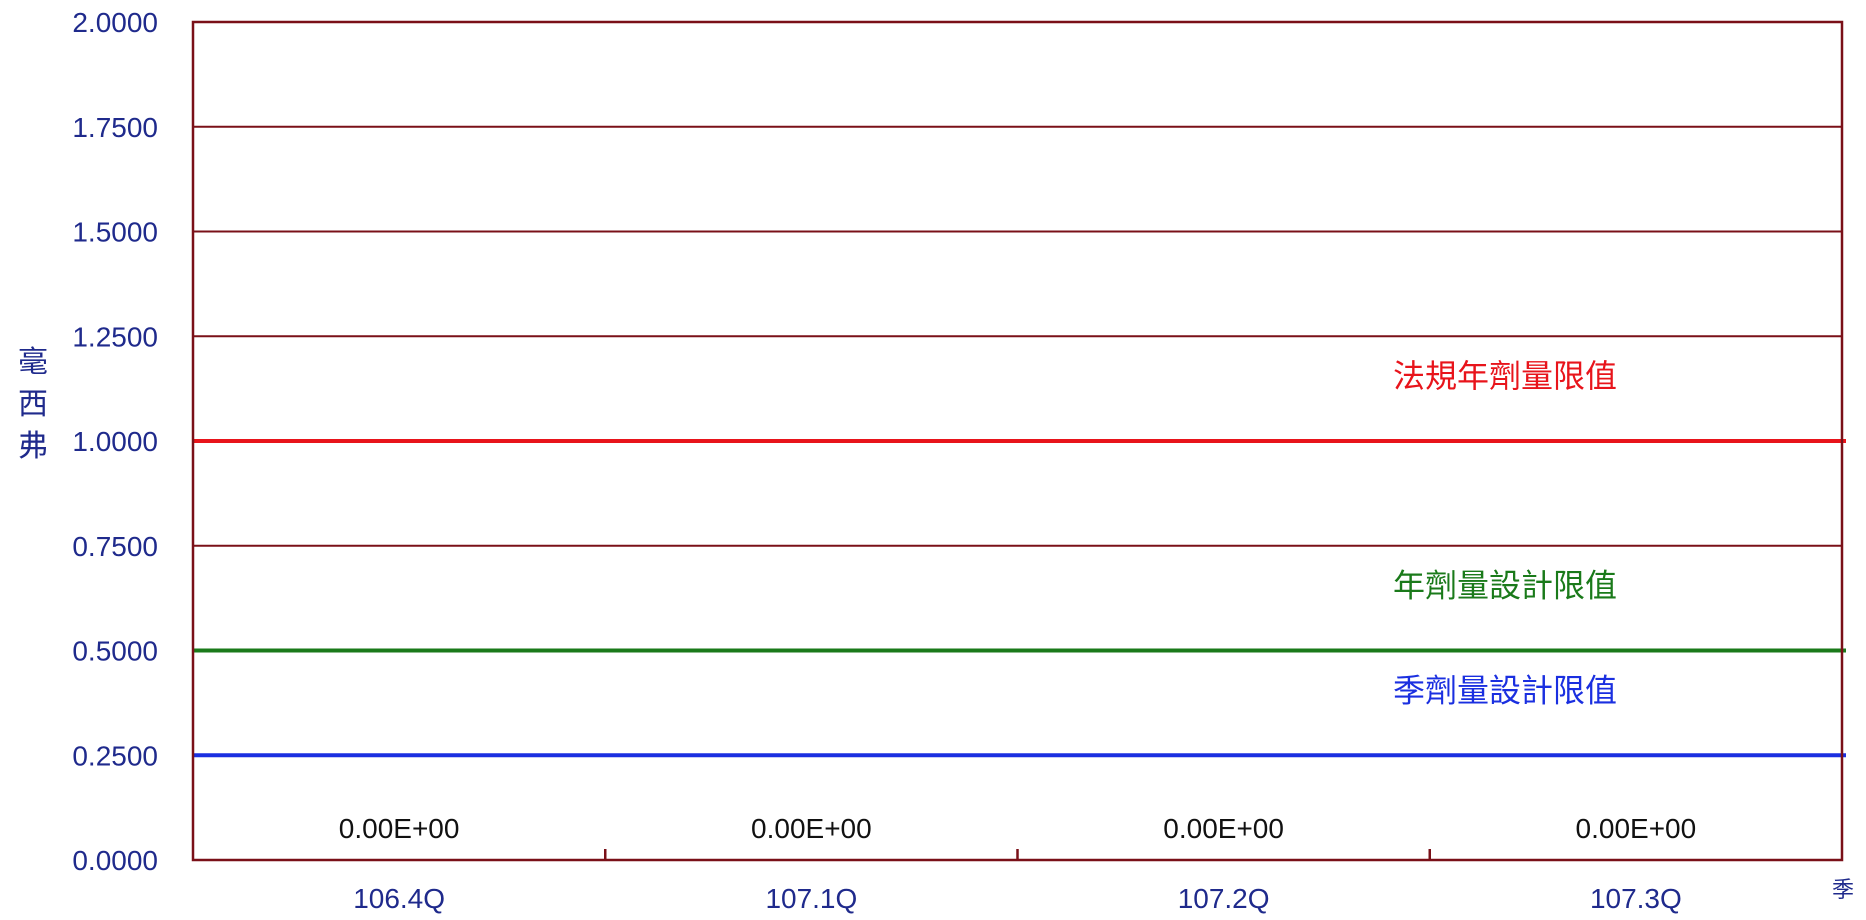  What do you see at coordinates (115, 755) in the screenshot?
I see `y-tick-label: 0.2500` at bounding box center [115, 755].